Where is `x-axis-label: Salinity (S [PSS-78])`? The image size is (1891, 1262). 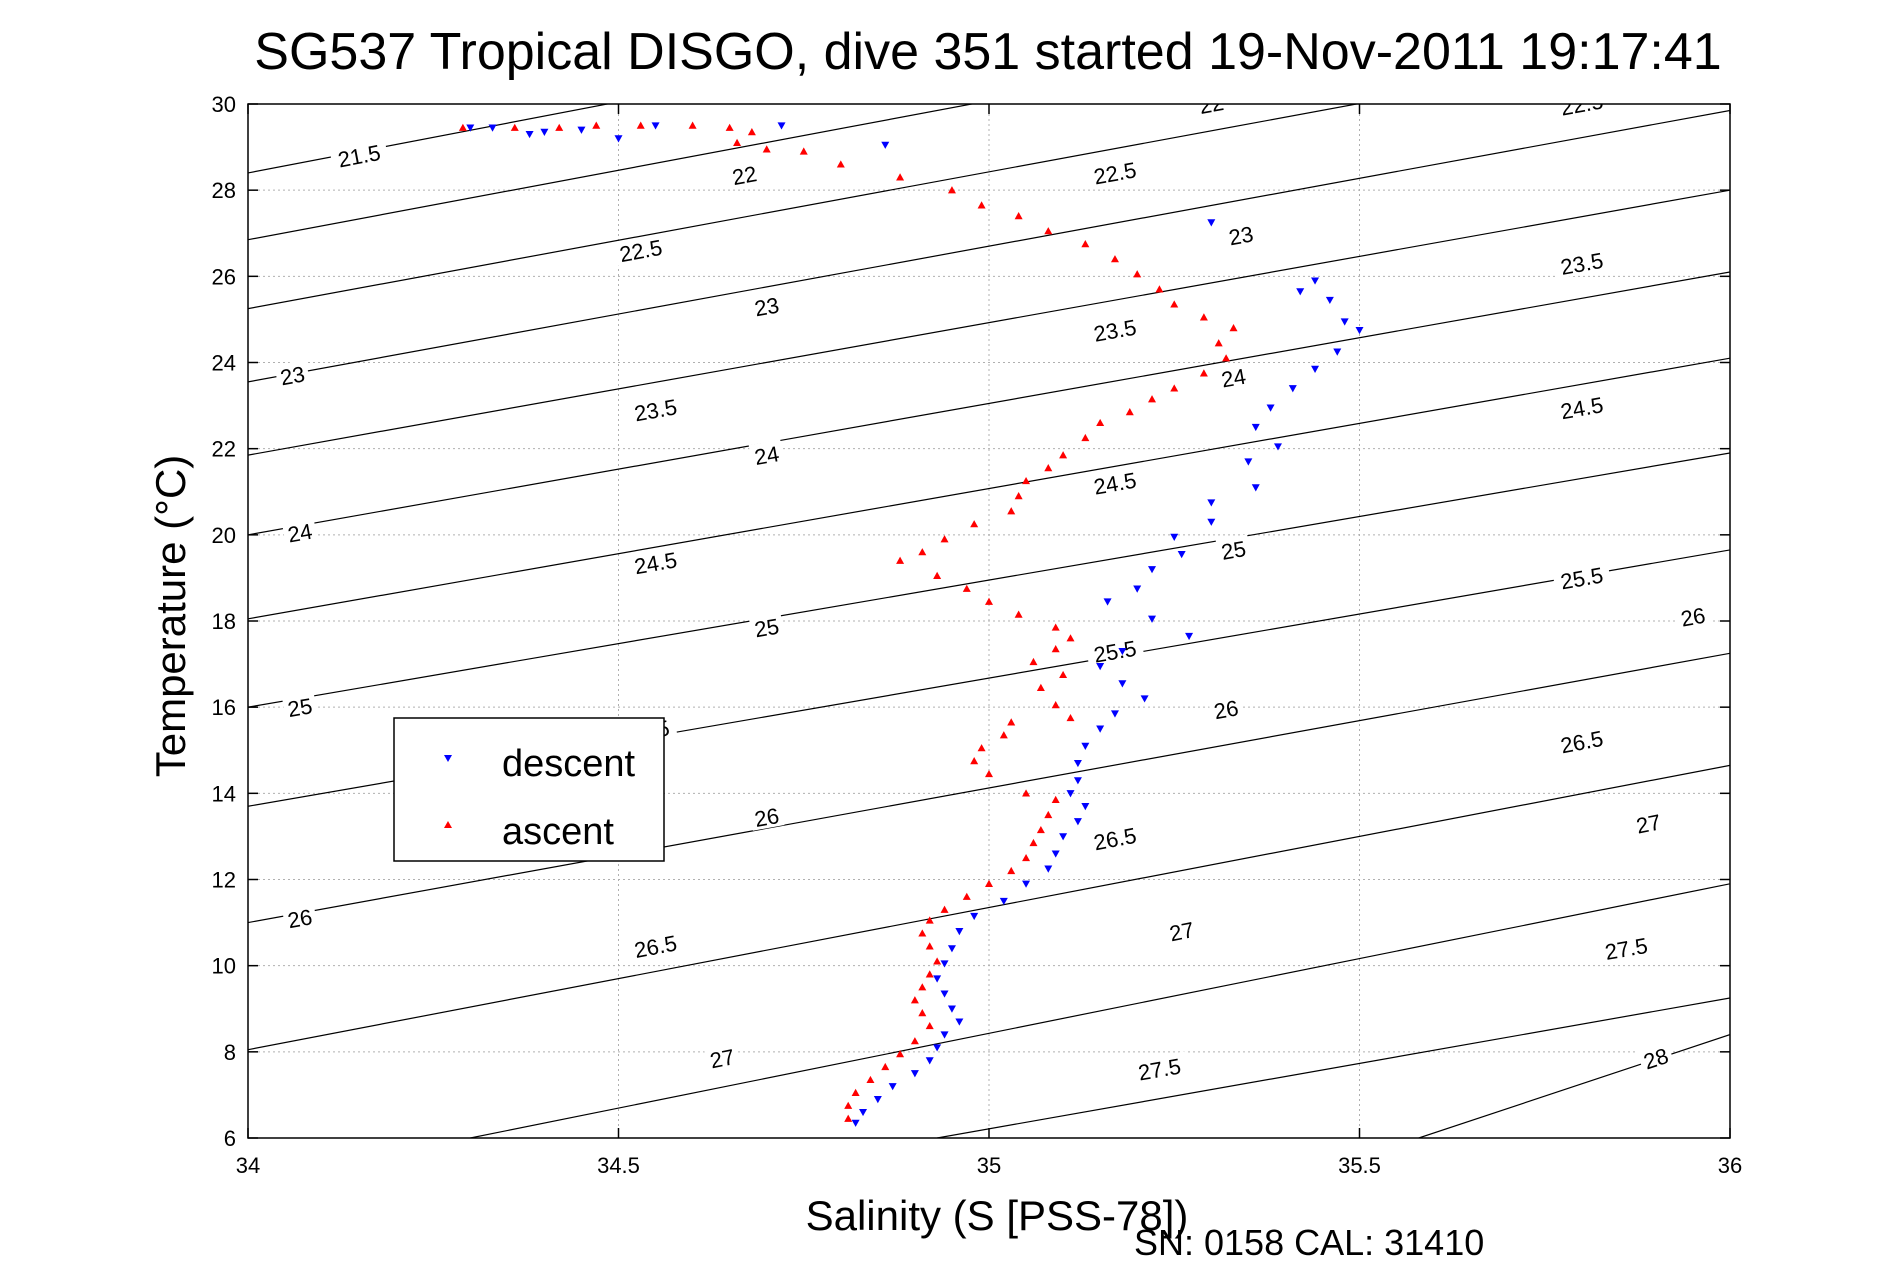 x-axis-label: Salinity (S [PSS-78]) is located at coordinates (997, 1215).